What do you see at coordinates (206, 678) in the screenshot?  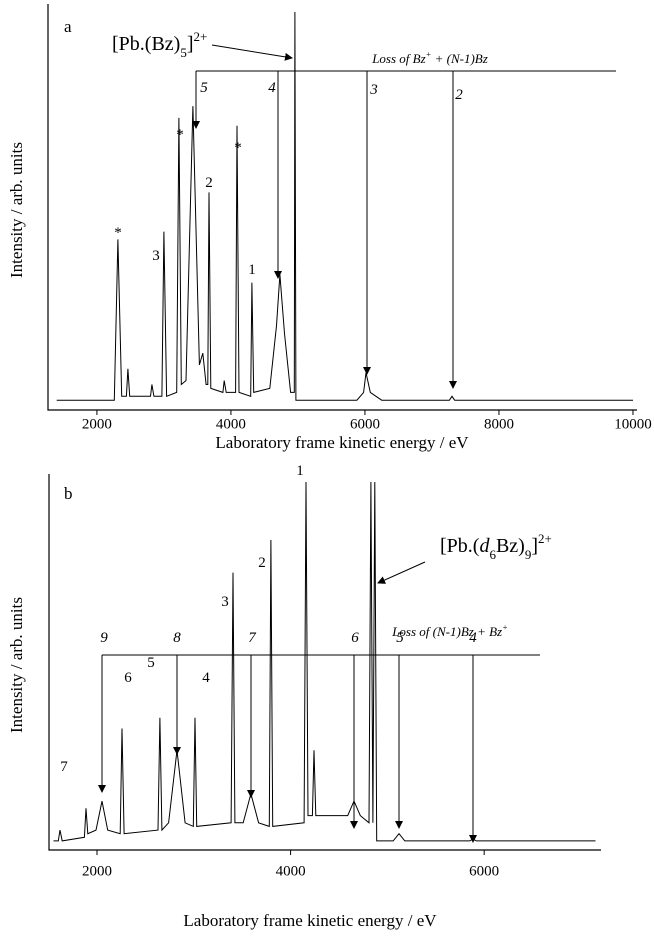 I see `peak-label: 4` at bounding box center [206, 678].